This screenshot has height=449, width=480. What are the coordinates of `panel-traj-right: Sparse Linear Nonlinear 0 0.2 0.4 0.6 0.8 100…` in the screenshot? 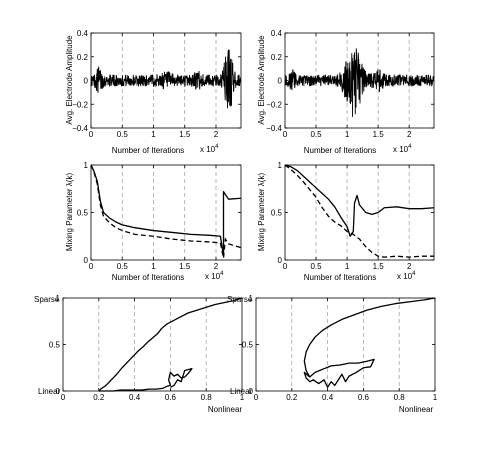 It's located at (332, 354).